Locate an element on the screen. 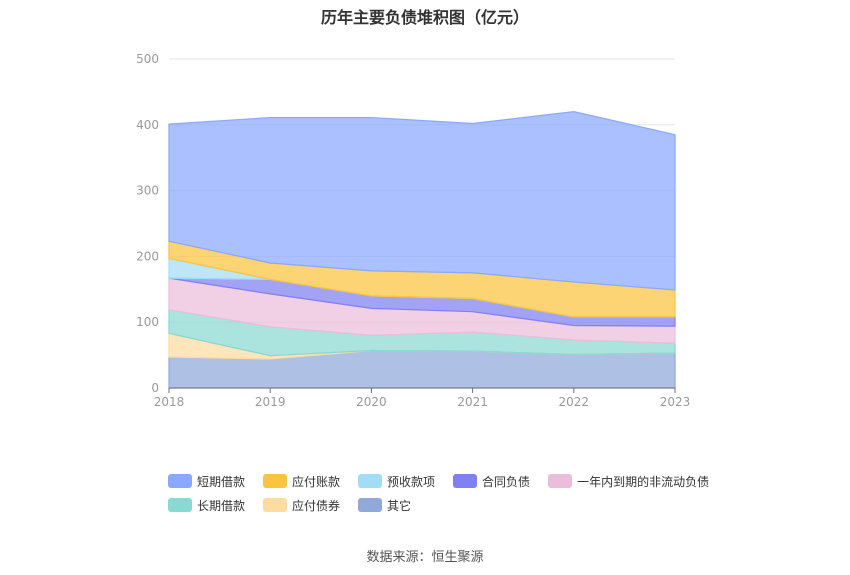 This screenshot has height=575, width=850. legend-label: 应付账款 is located at coordinates (316, 481).